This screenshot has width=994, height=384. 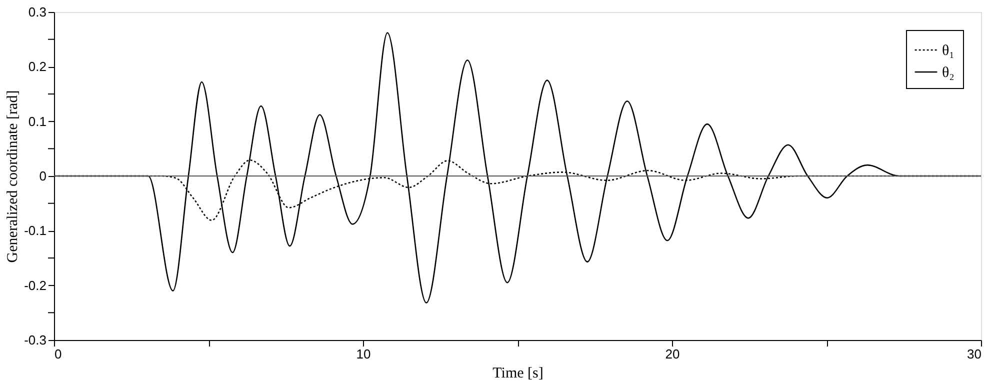 What do you see at coordinates (37, 12) in the screenshot?
I see `y-tick-label: 0.3` at bounding box center [37, 12].